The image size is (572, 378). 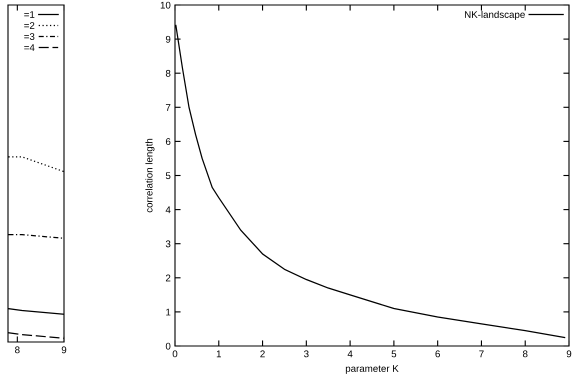 I want to click on x-tick-label: 7, so click(x=481, y=354).